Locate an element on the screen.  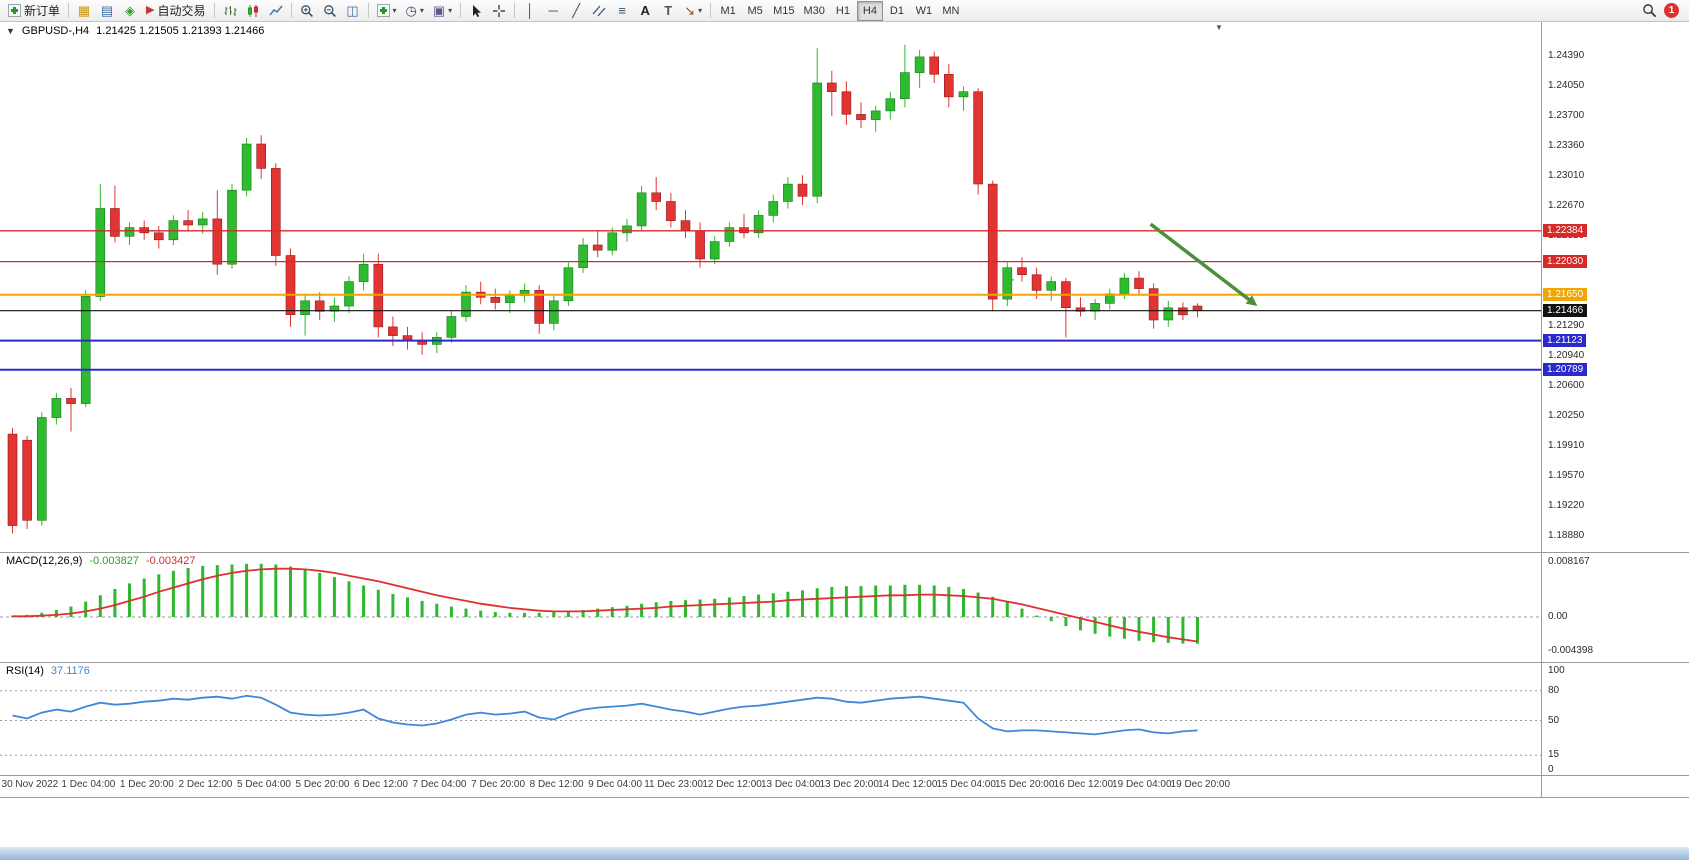
rsi-axis-tick: 0 is located at coordinates (1551, 769).